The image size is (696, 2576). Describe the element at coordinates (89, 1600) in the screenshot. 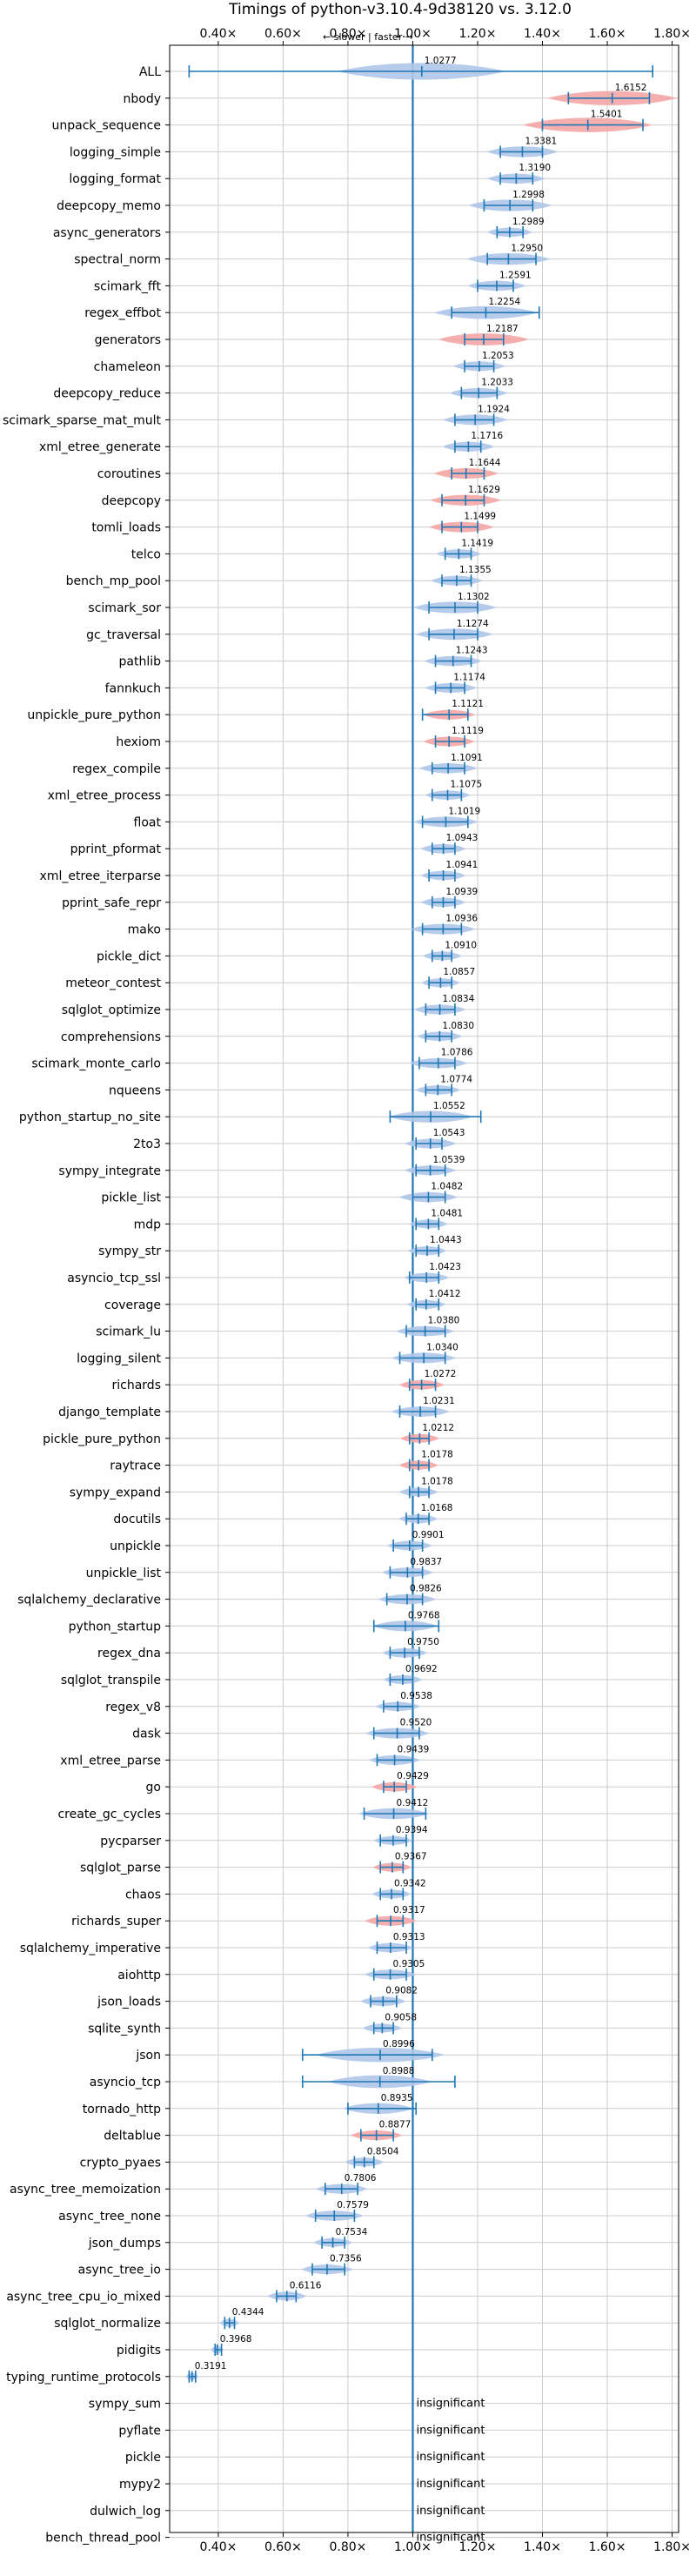

I see `category-label: sqlalchemy_declarative` at that location.